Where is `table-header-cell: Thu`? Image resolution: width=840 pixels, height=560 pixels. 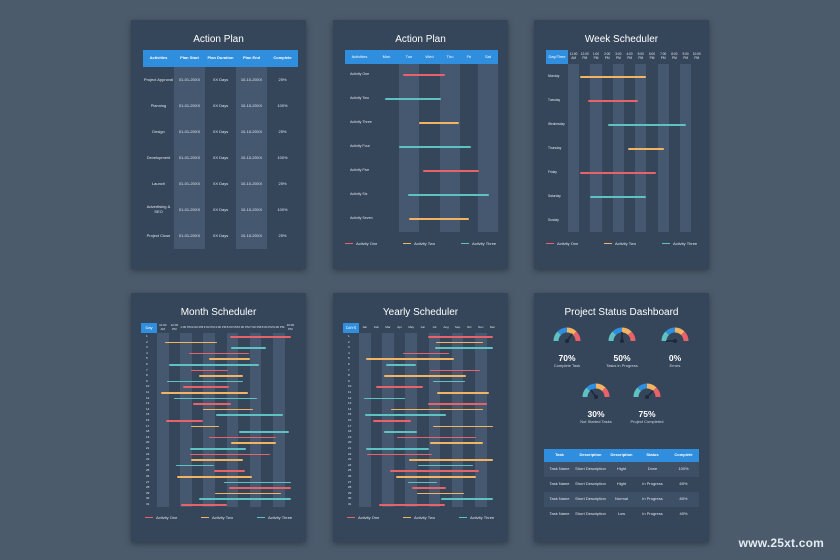
table-header-cell: Thu is located at coordinates (450, 57).